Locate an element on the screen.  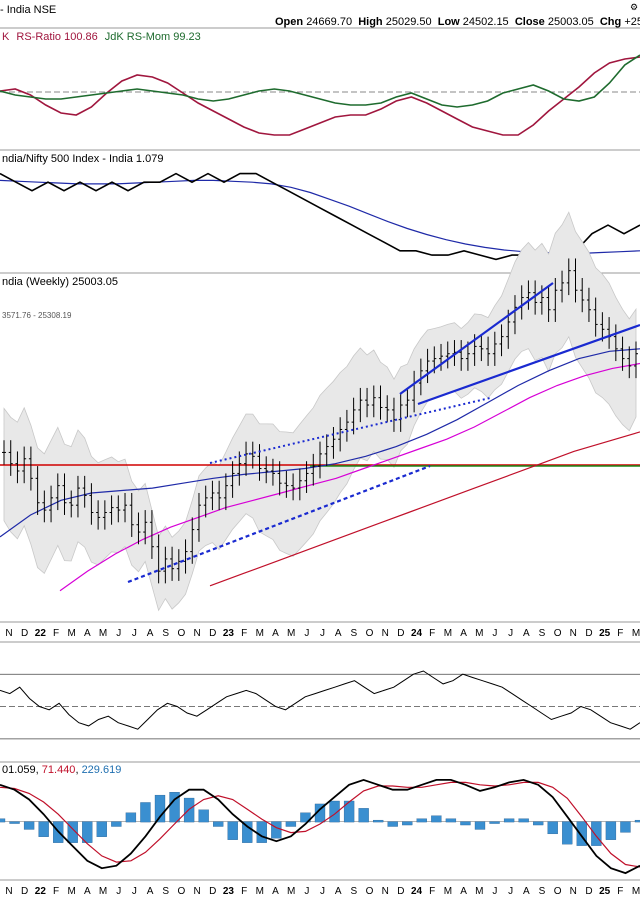
trendline-wedge-upper is located at coordinates (476, 338).